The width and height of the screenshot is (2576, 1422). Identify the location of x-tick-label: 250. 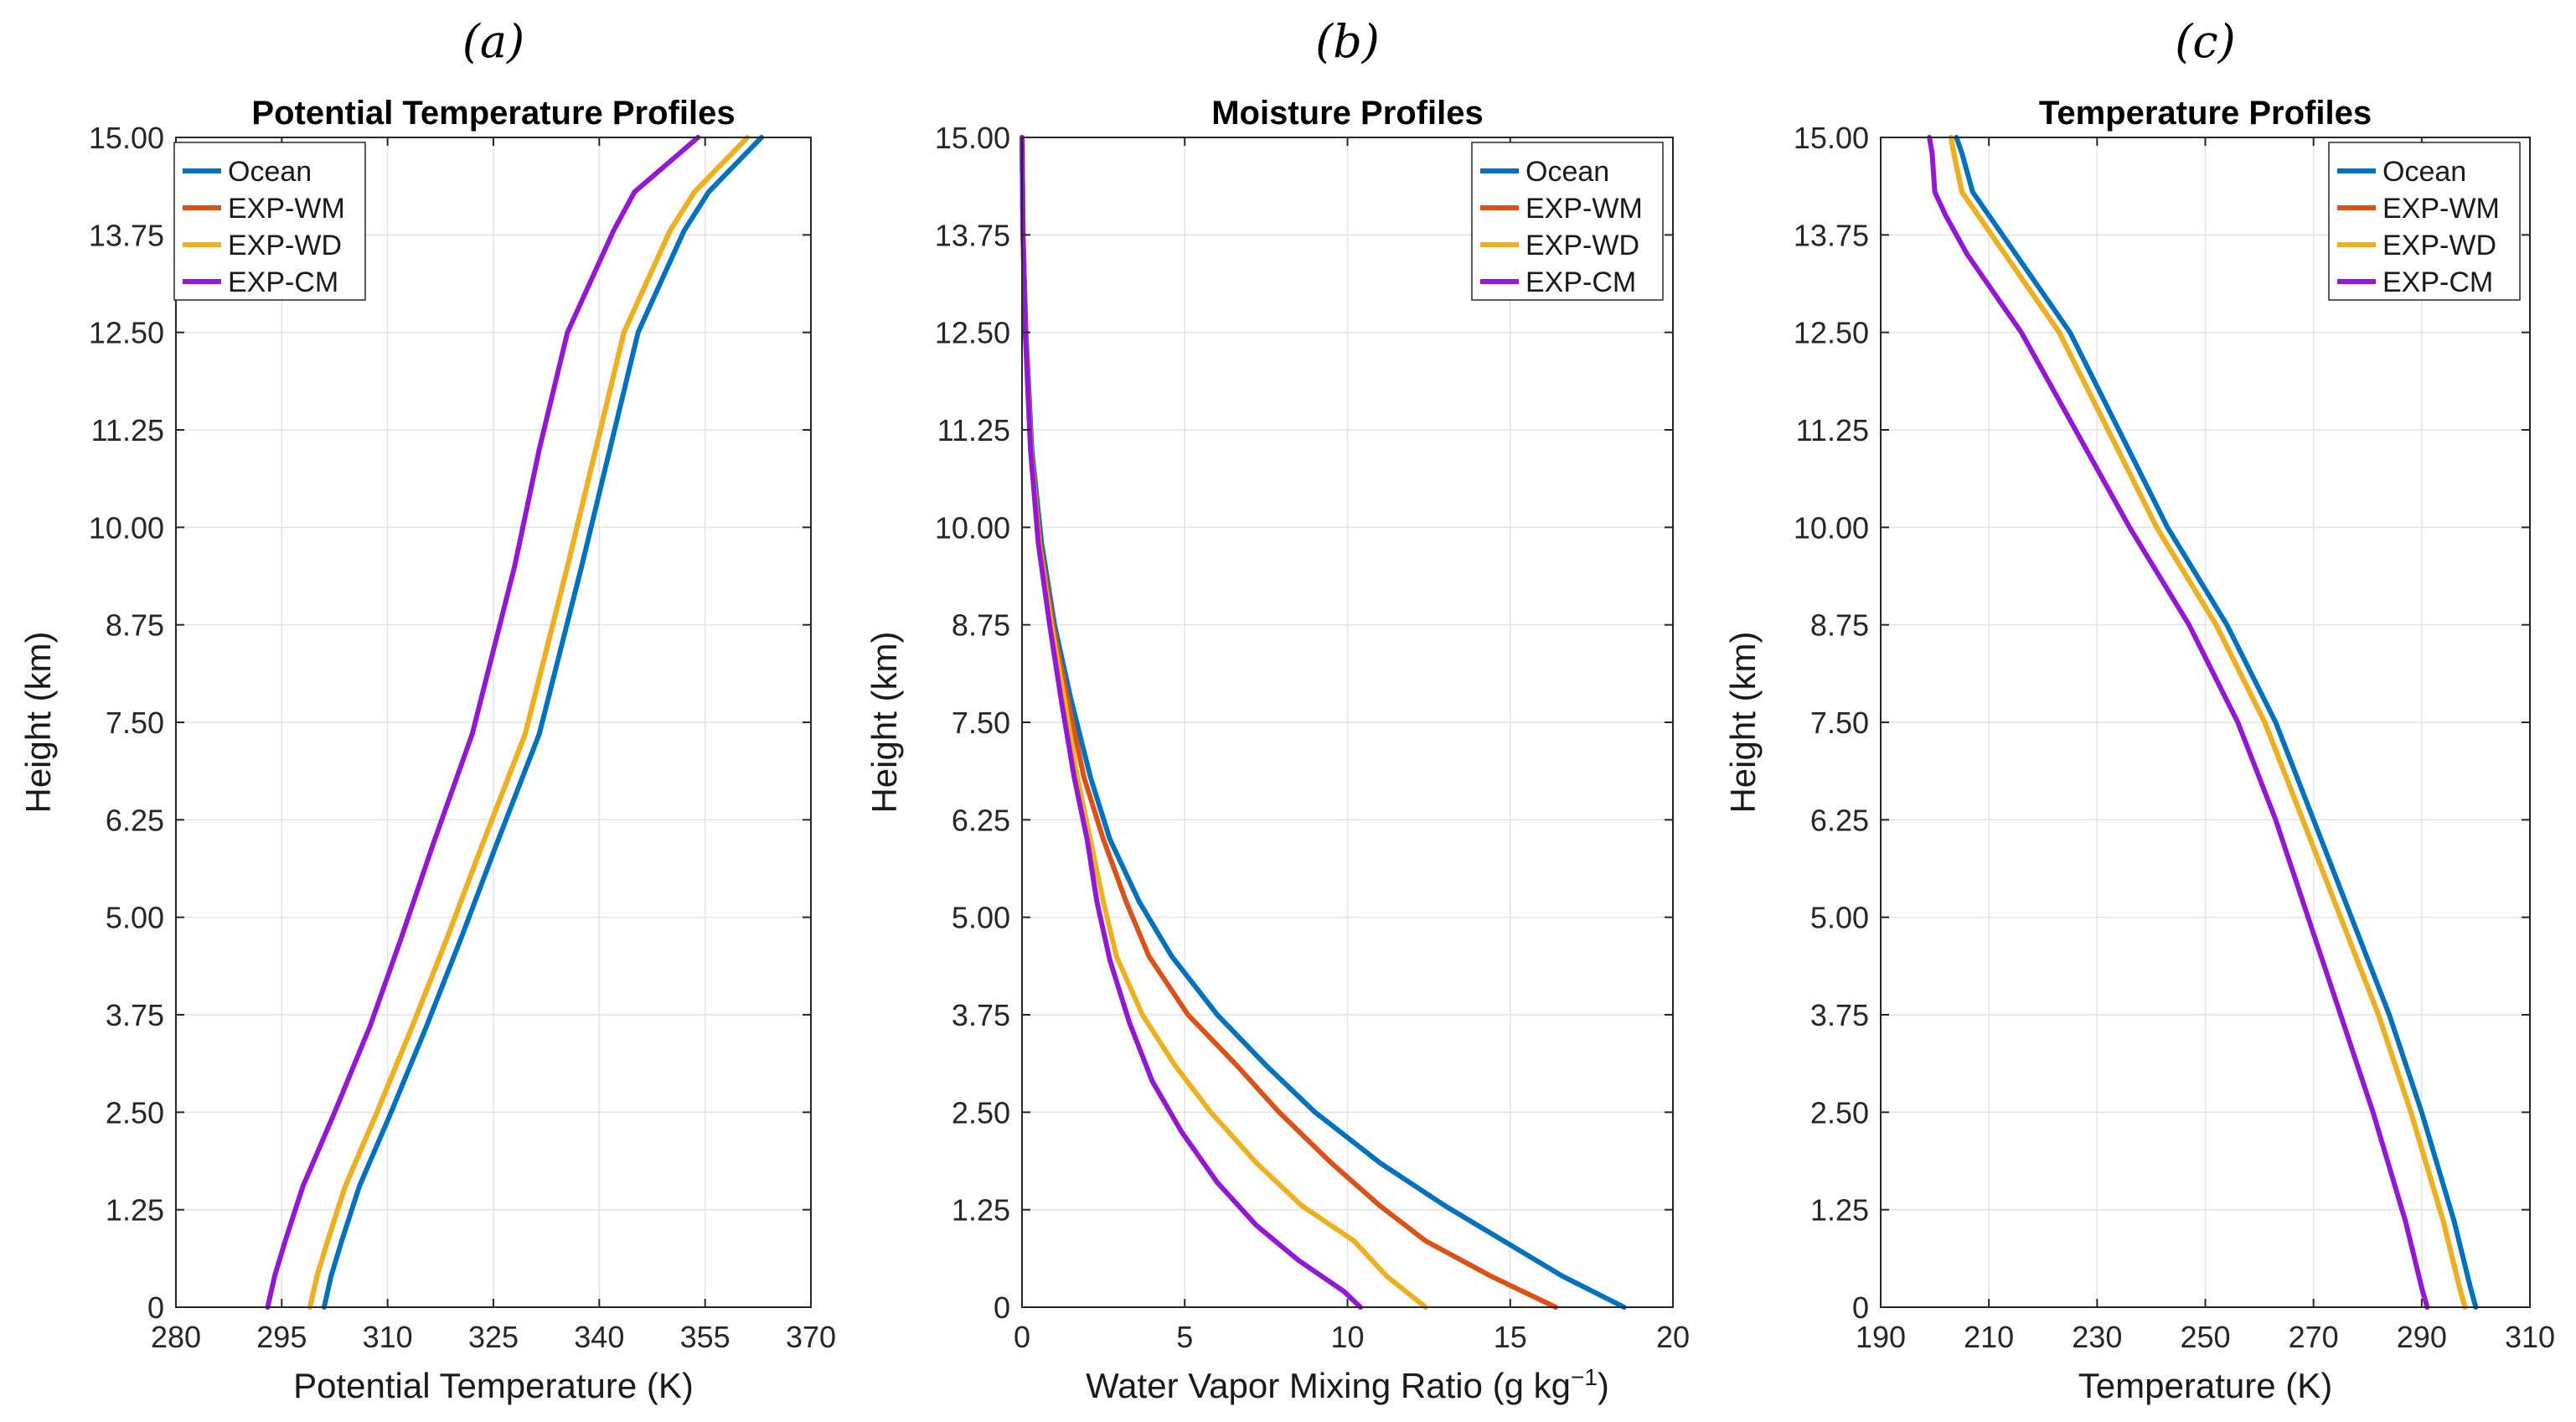
(2205, 1337).